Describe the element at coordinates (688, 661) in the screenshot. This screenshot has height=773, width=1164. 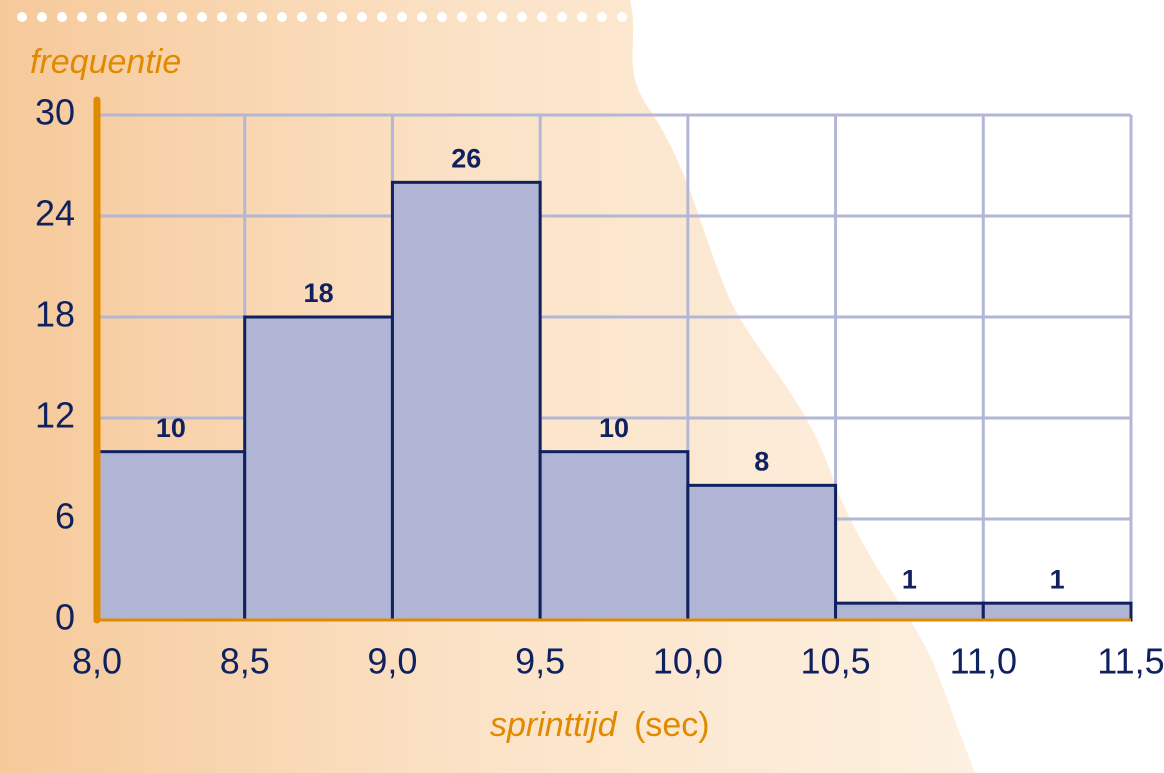
I see `x-tick-label: 10,0` at that location.